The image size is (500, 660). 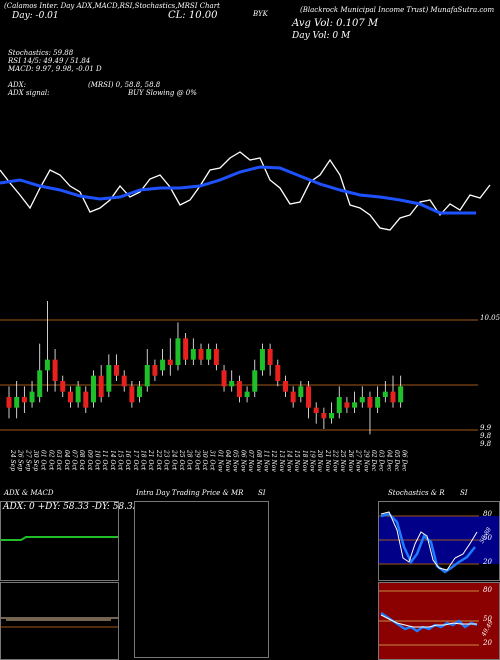 I want to click on date-tick-label: 03 Oct, so click(x=58, y=460).